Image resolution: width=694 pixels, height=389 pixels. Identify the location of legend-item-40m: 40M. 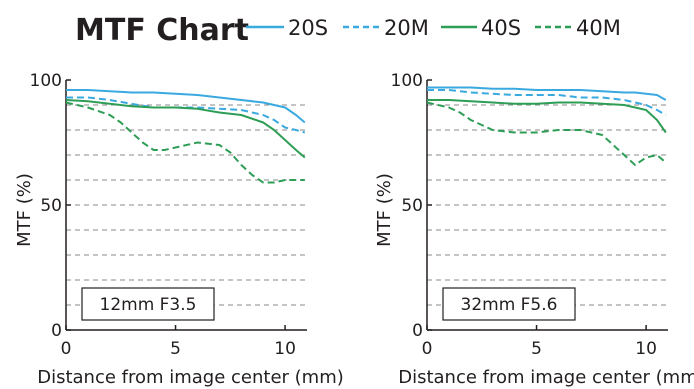
(578, 28).